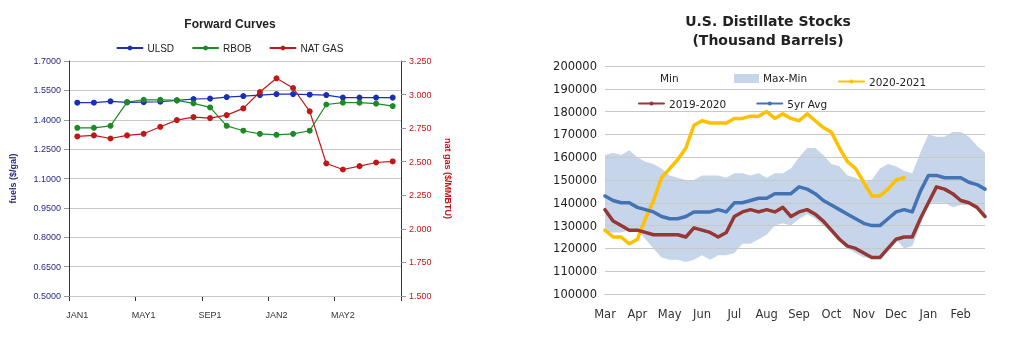  Describe the element at coordinates (47, 207) in the screenshot. I see `y-tick-label: 0.9500` at that location.